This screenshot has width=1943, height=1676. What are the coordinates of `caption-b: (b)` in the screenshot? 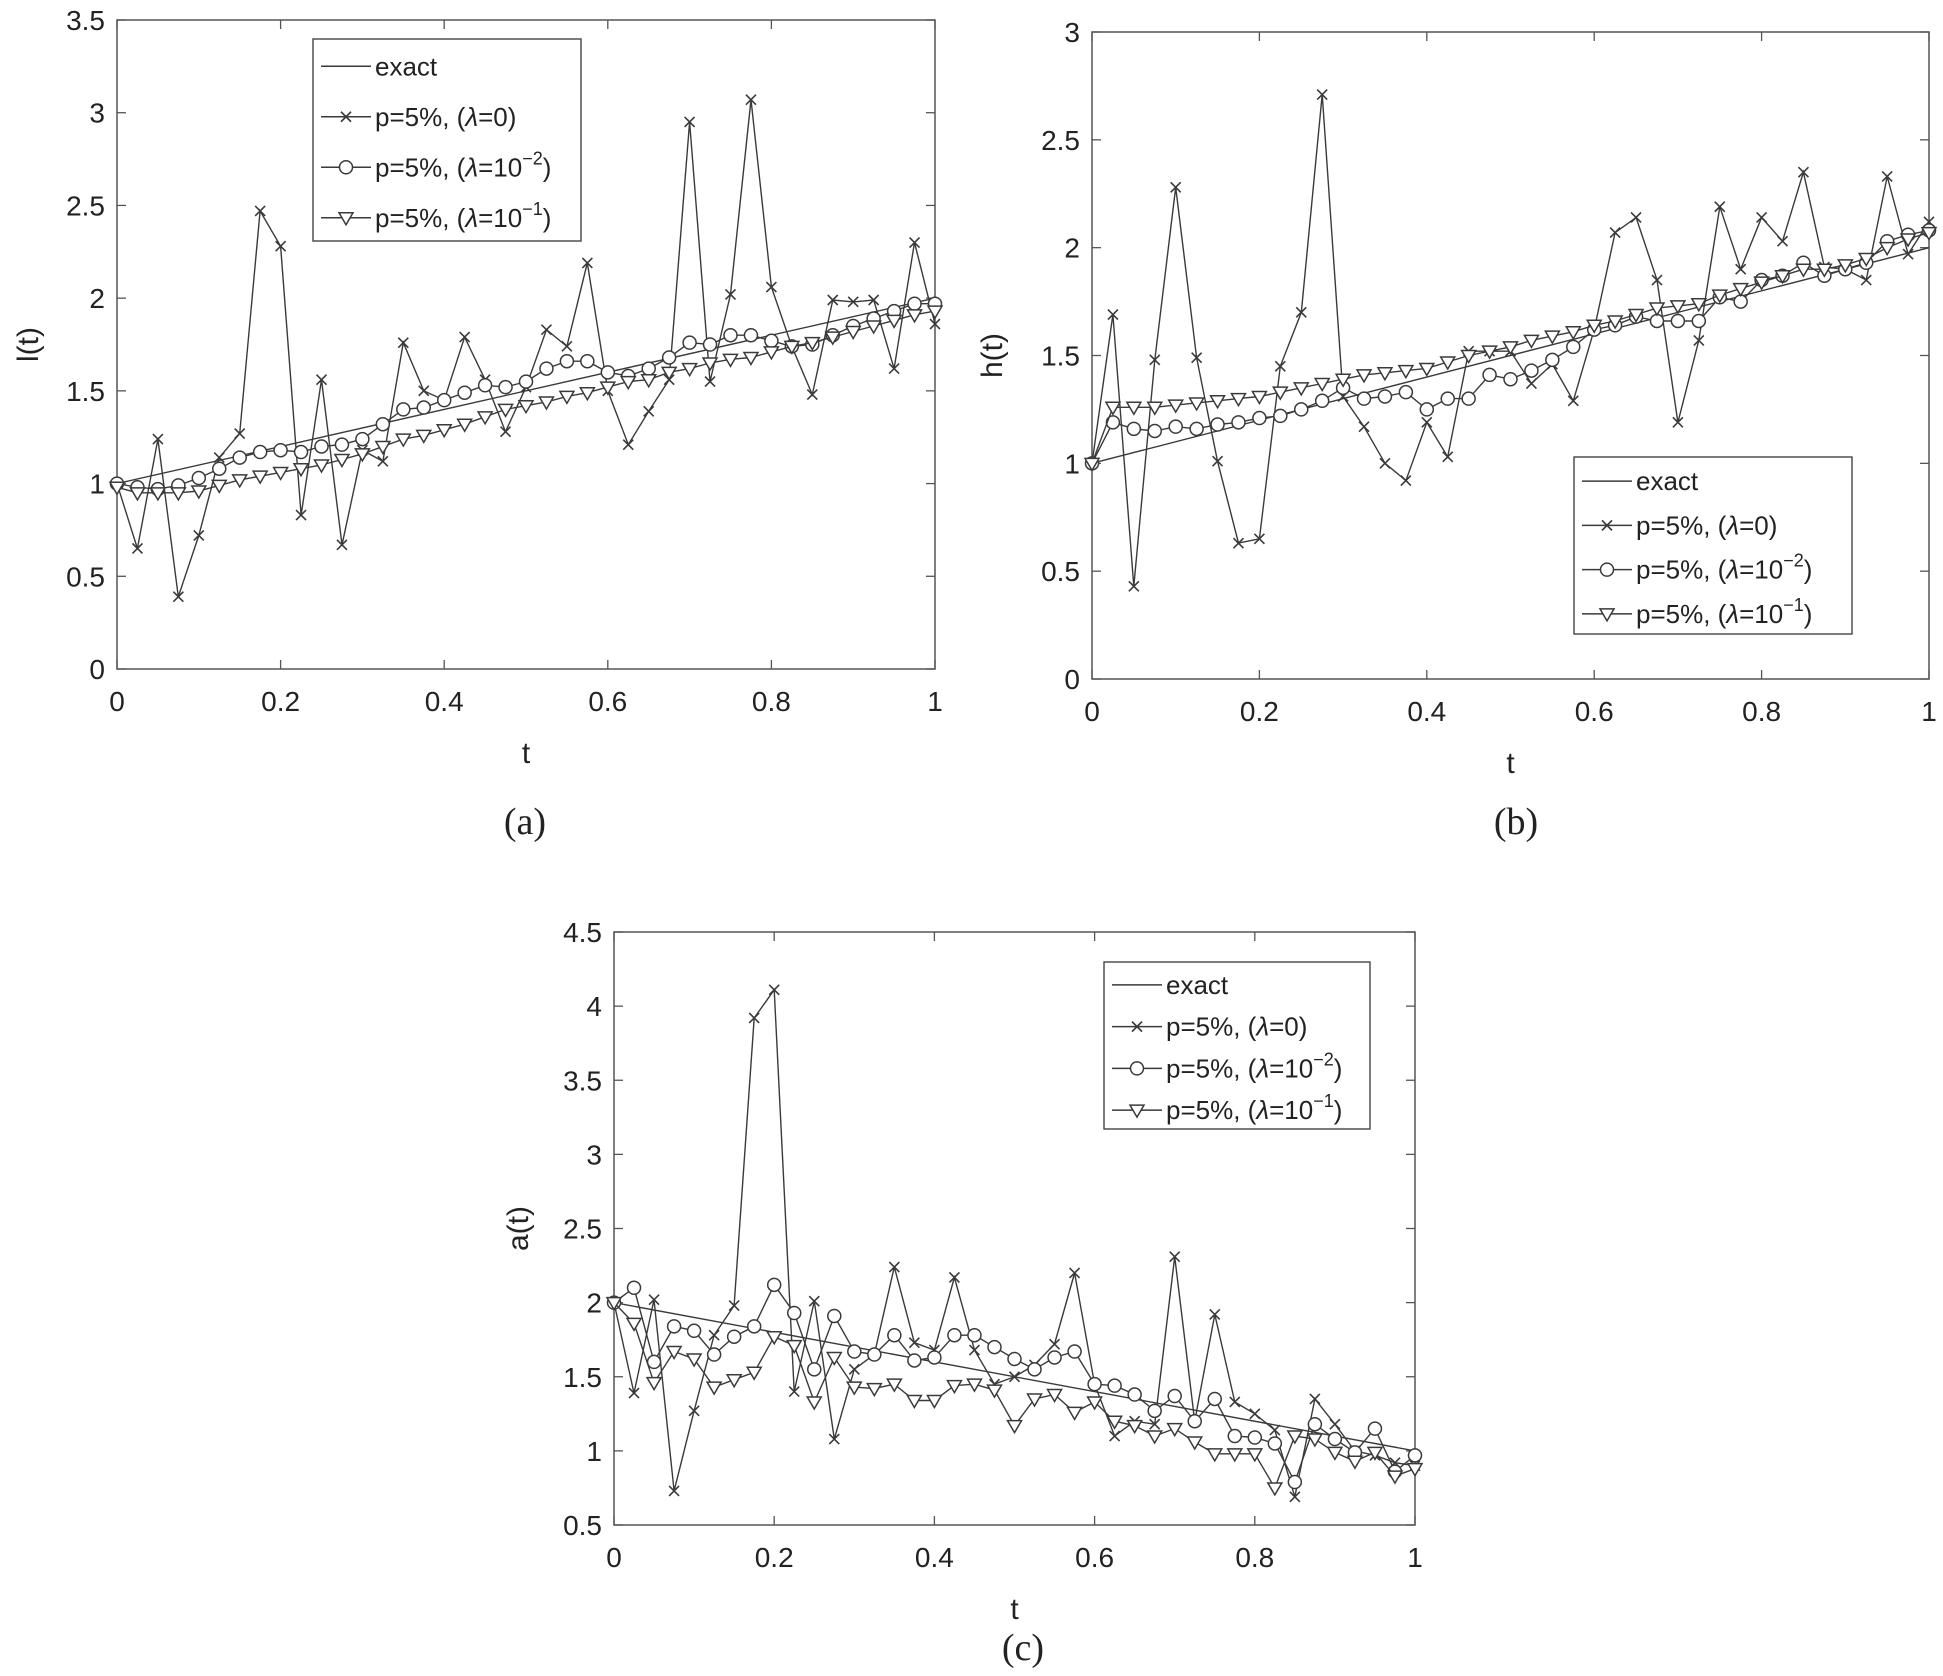 It's located at (1516, 822).